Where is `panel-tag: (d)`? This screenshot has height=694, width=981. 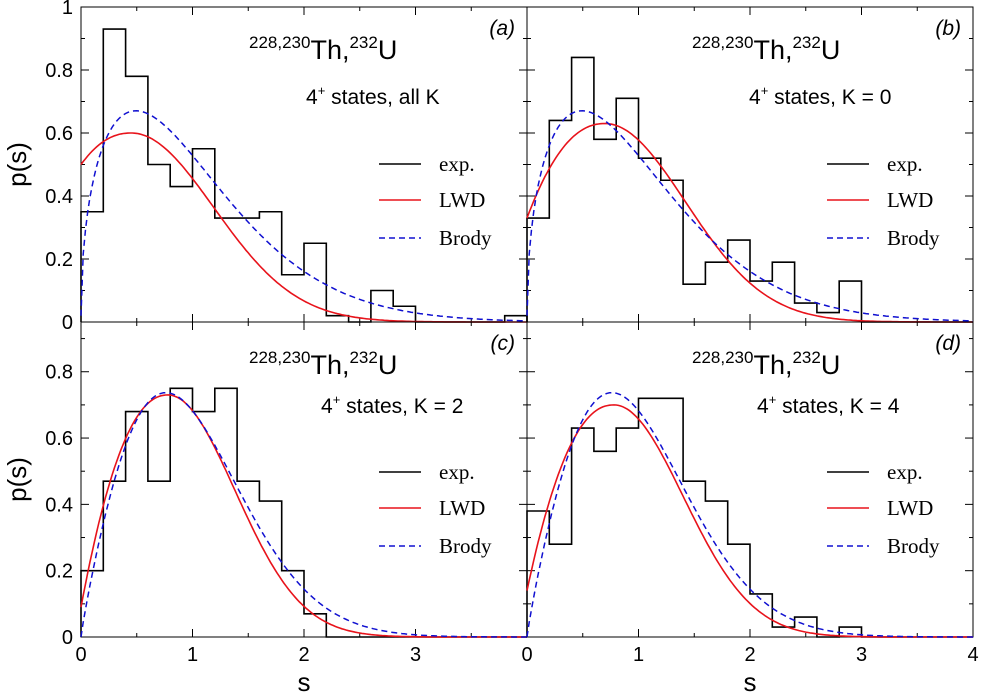 panel-tag: (d) is located at coordinates (948, 343).